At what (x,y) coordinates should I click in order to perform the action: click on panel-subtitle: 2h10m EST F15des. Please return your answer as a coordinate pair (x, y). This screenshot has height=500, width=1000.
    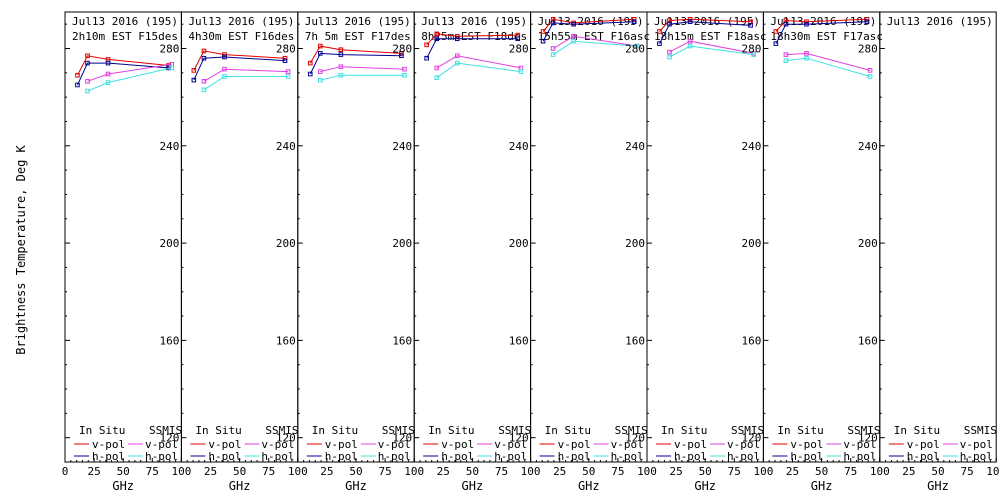
    Looking at the image, I should click on (125, 36).